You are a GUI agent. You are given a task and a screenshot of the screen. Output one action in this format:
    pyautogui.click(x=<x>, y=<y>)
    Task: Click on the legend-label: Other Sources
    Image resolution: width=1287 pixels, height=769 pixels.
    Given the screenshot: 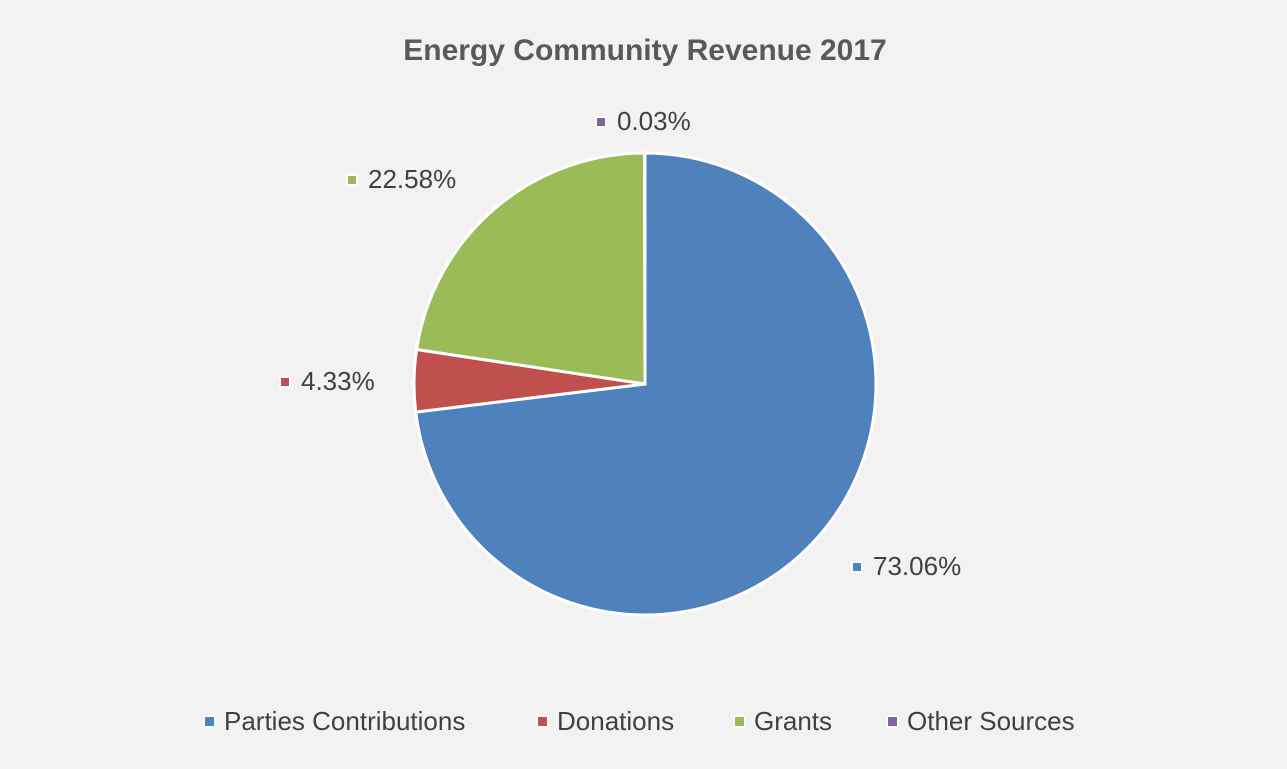 What is the action you would take?
    pyautogui.click(x=991, y=721)
    